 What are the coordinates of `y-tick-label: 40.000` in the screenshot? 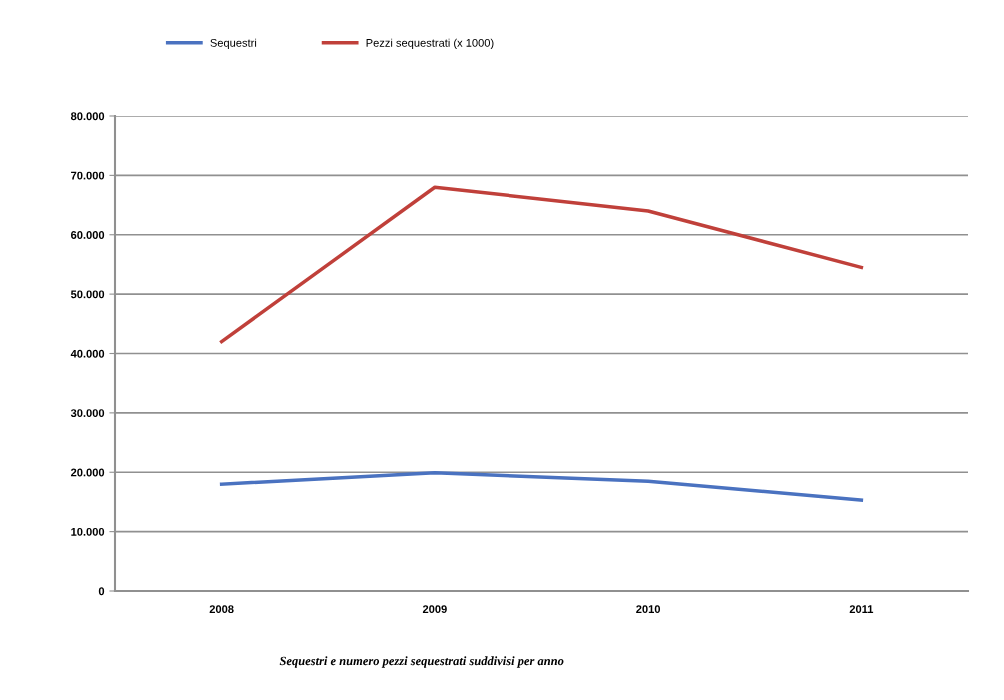 It's located at (87, 353).